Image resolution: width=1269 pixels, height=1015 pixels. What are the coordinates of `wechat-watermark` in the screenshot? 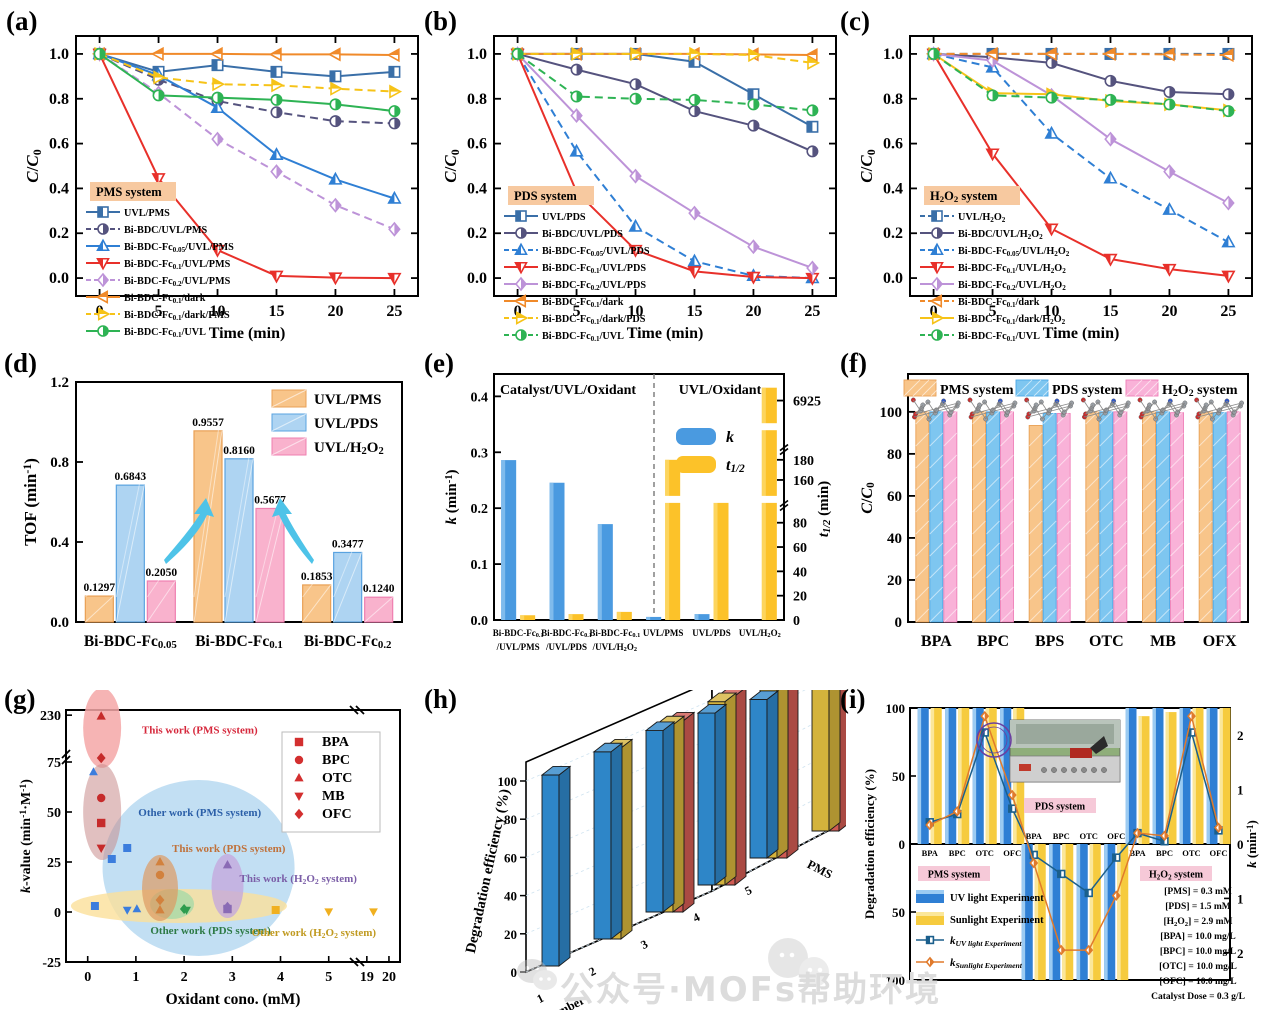 It's located at (798, 962).